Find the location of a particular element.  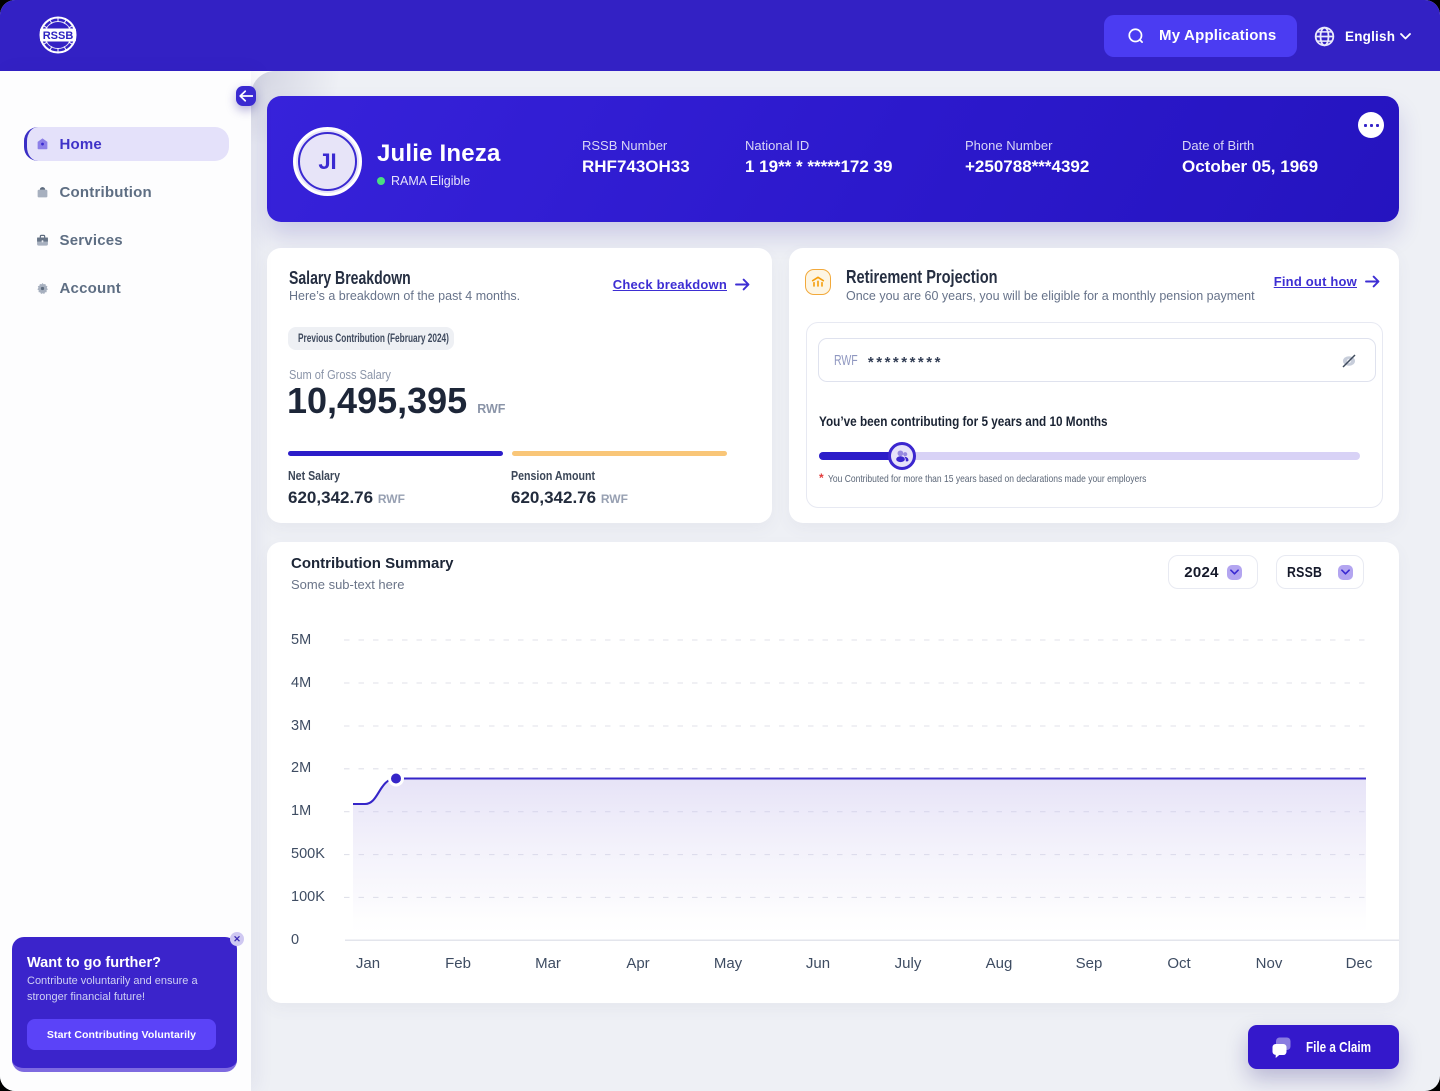

svg-text: RSSB is located at coordinates (58, 36).